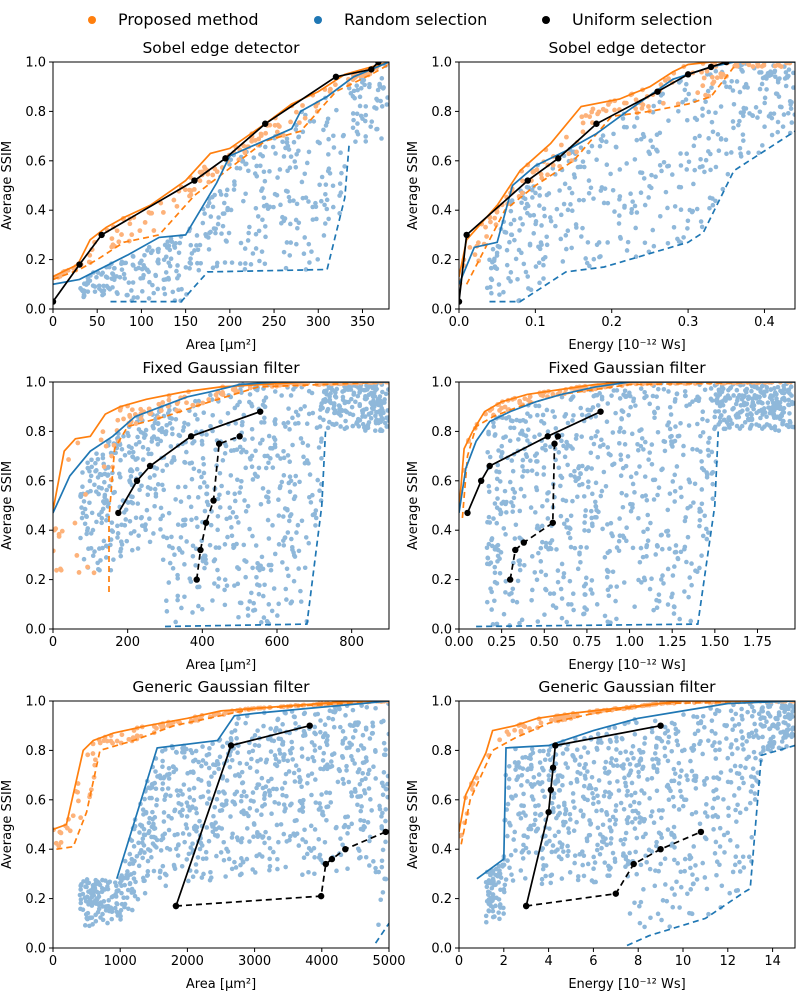  Describe the element at coordinates (231, 745) in the screenshot. I see `uniform-point` at that location.